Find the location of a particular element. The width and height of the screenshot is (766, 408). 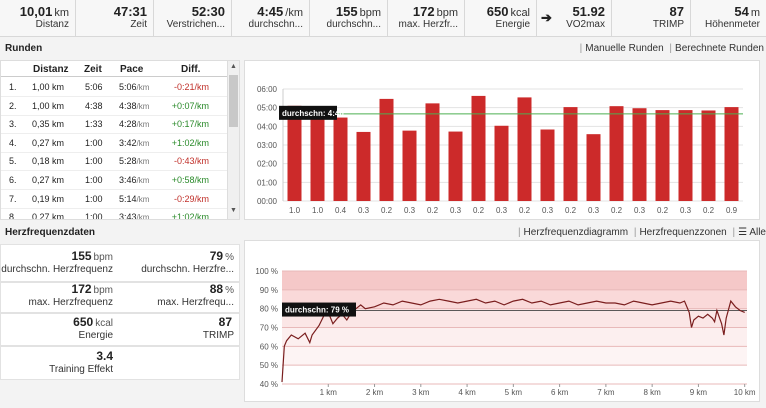

summary-distance: 10,01 km Distanz is located at coordinates (38, 18).